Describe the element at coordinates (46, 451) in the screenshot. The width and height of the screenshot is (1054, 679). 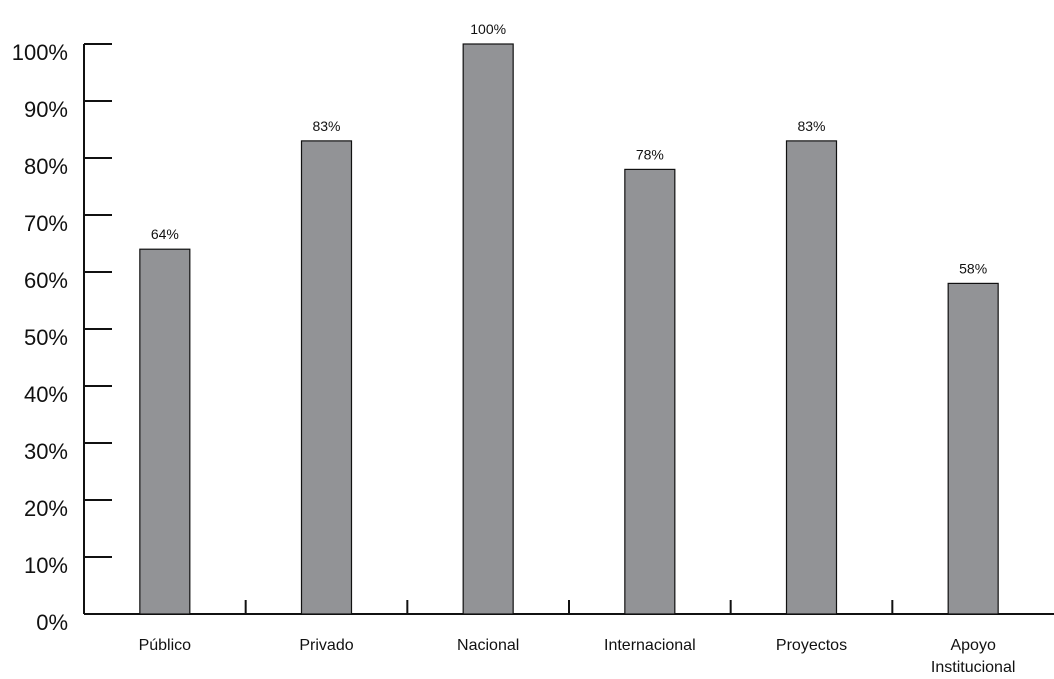
I see `y-tick-label: 30%` at that location.